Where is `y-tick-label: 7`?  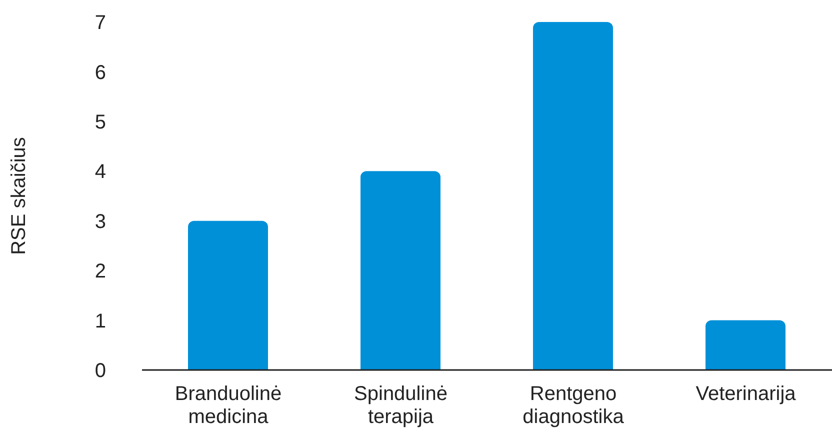
y-tick-label: 7 is located at coordinates (100, 23).